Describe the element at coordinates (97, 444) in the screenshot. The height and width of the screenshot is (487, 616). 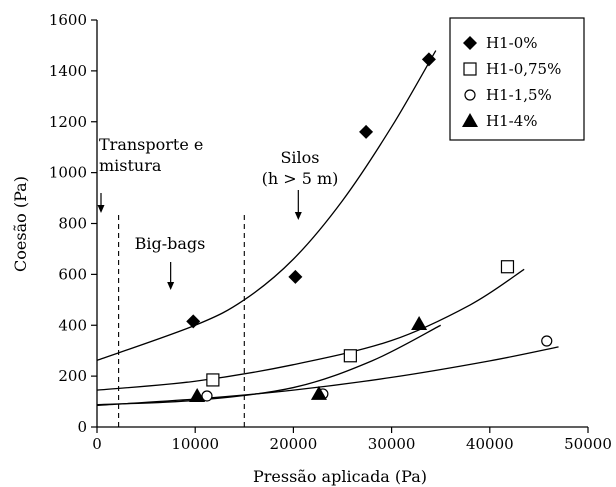
I see `x-tick-label: 0` at that location.